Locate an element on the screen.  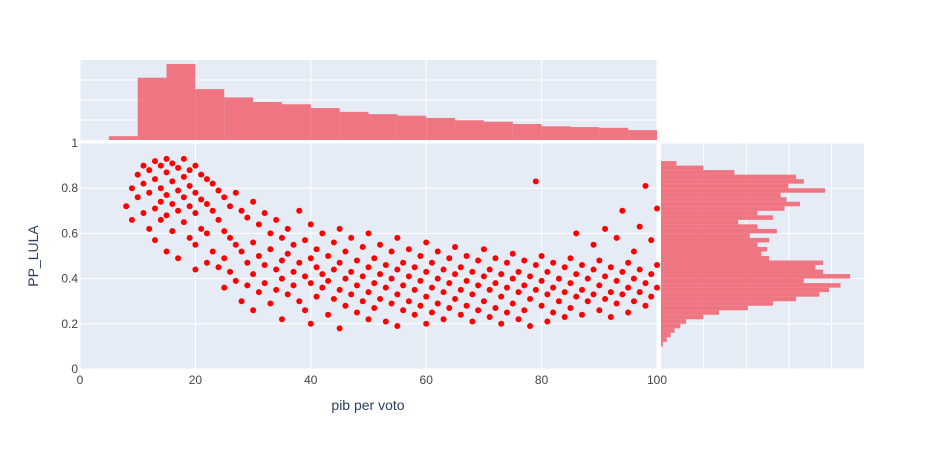
x-tick-label-4: 80 is located at coordinates (542, 380).